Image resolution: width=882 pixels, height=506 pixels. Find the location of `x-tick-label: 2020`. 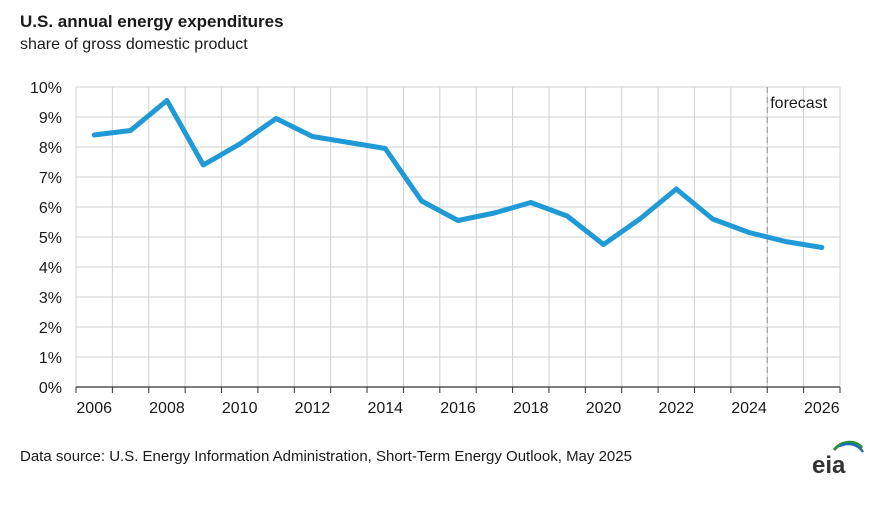

x-tick-label: 2020 is located at coordinates (604, 408).